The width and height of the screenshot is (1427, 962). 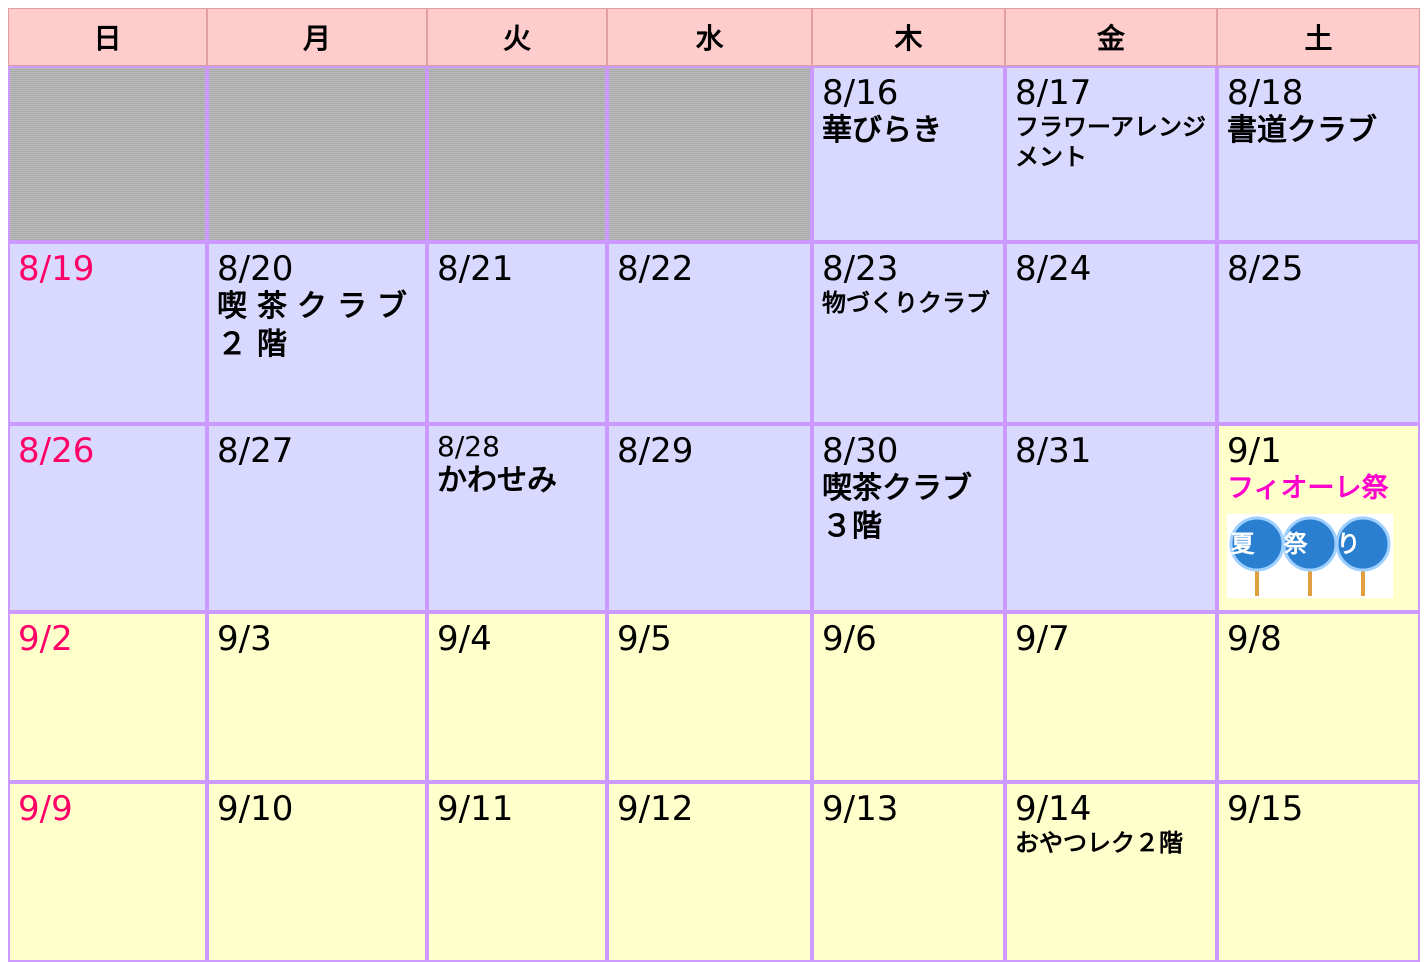 What do you see at coordinates (655, 451) in the screenshot?
I see `date: 8/29` at bounding box center [655, 451].